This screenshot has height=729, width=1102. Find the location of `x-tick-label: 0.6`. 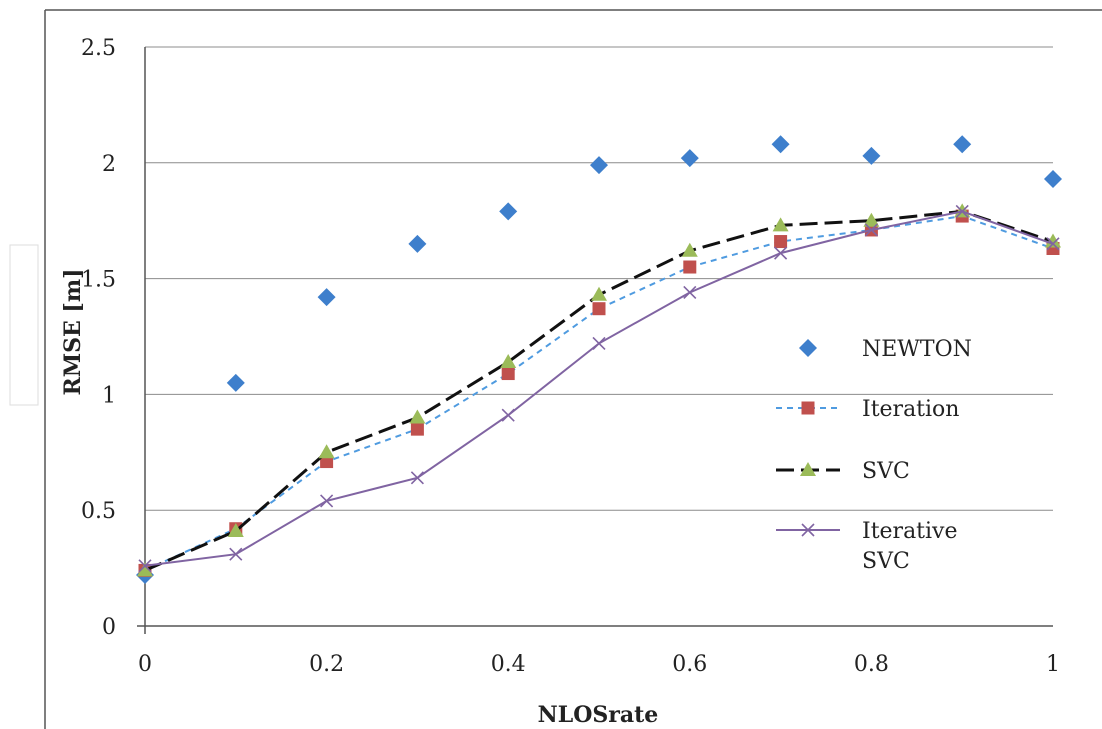

x-tick-label: 0.6 is located at coordinates (689, 664).